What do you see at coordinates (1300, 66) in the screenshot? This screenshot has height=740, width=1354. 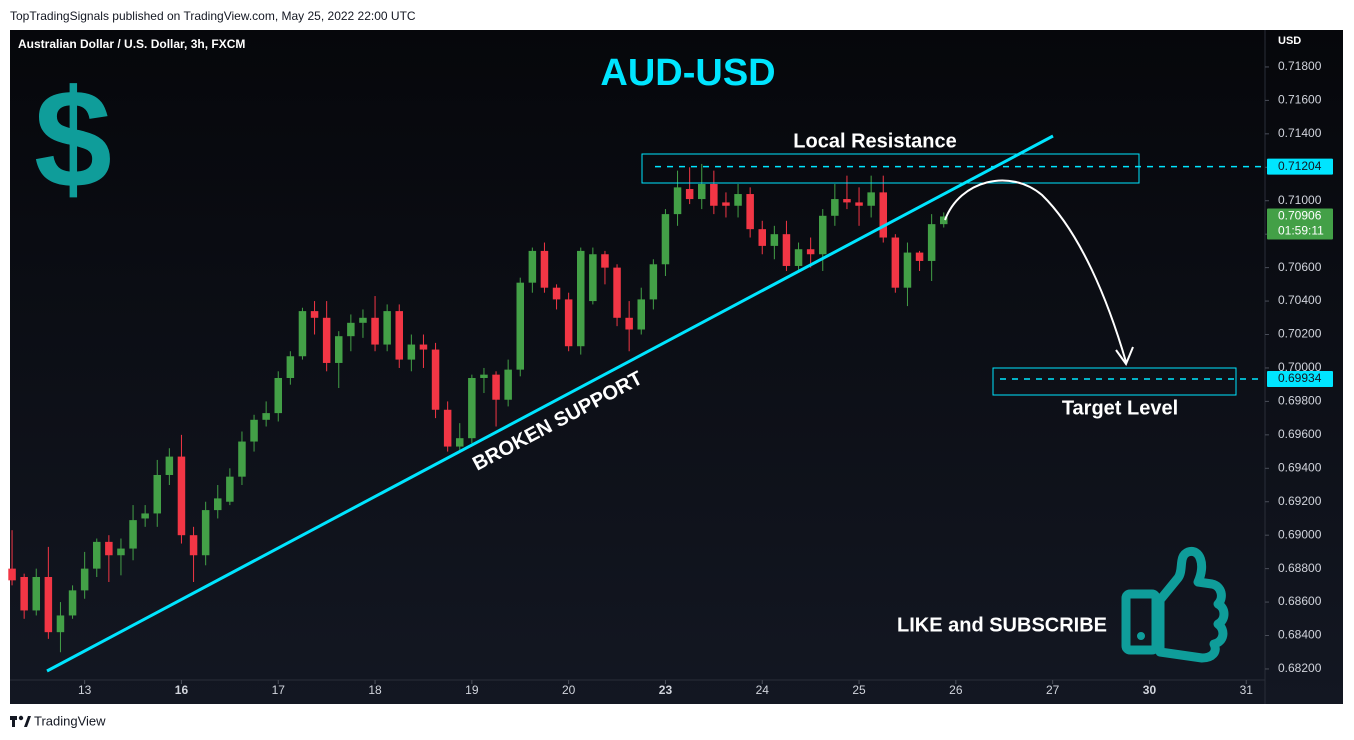 I see `y-tick-label: 0.71800` at bounding box center [1300, 66].